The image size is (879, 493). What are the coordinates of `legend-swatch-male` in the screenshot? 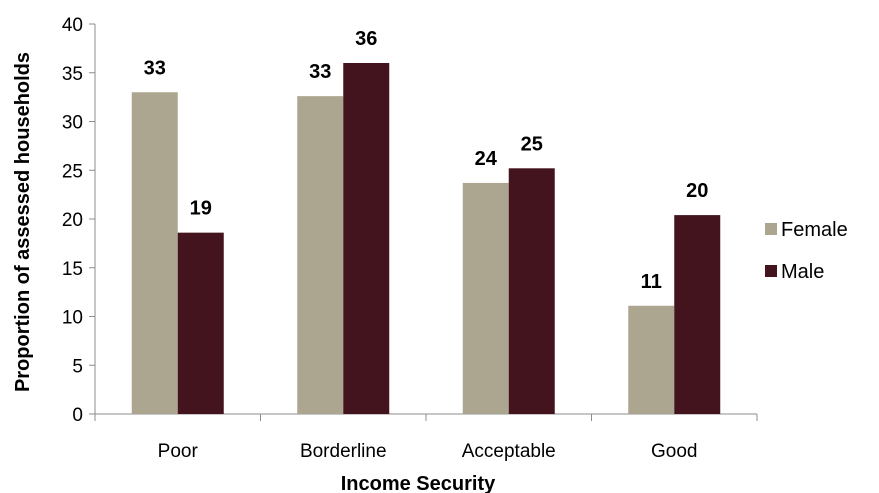 It's located at (771, 271).